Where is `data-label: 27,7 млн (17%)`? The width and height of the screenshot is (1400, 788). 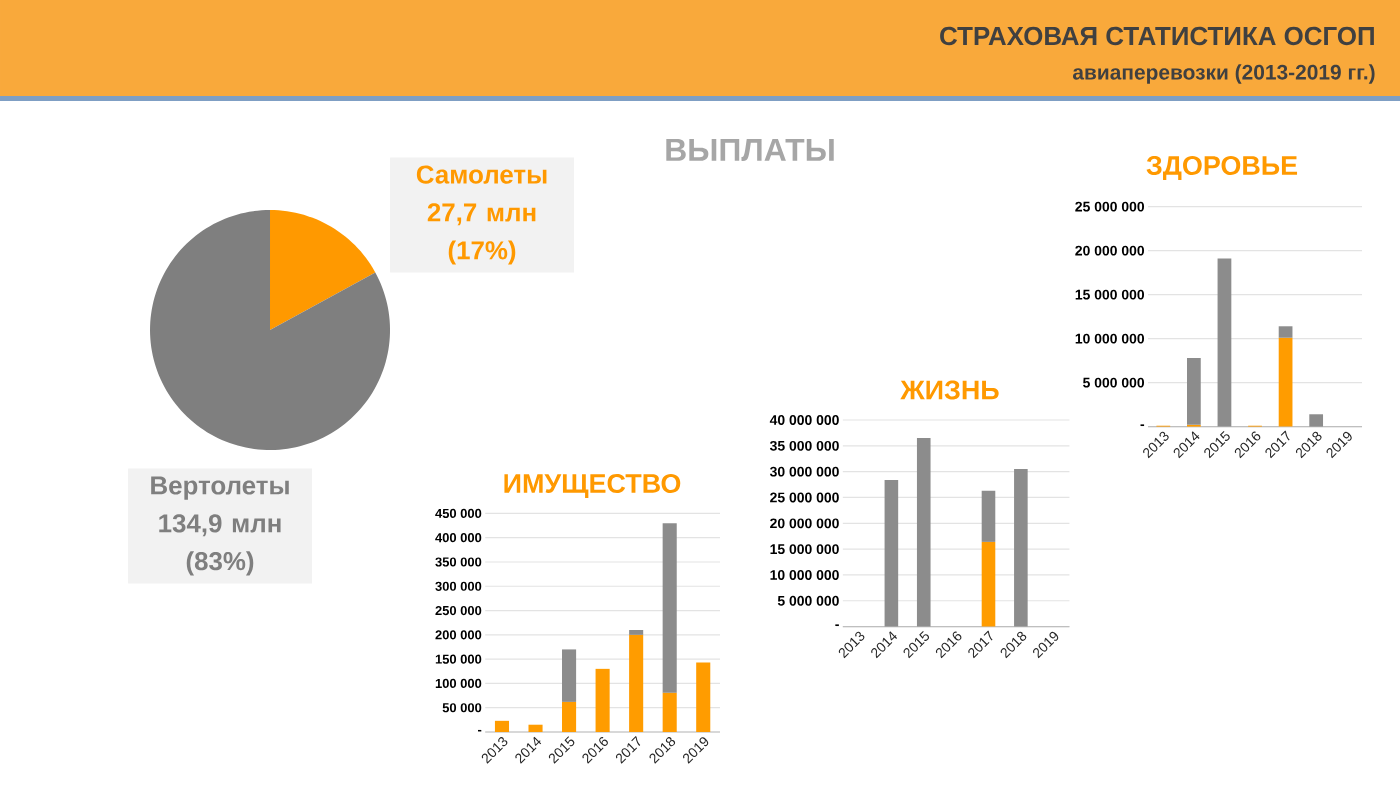
data-label: 27,7 млн (17%) is located at coordinates (481, 234).